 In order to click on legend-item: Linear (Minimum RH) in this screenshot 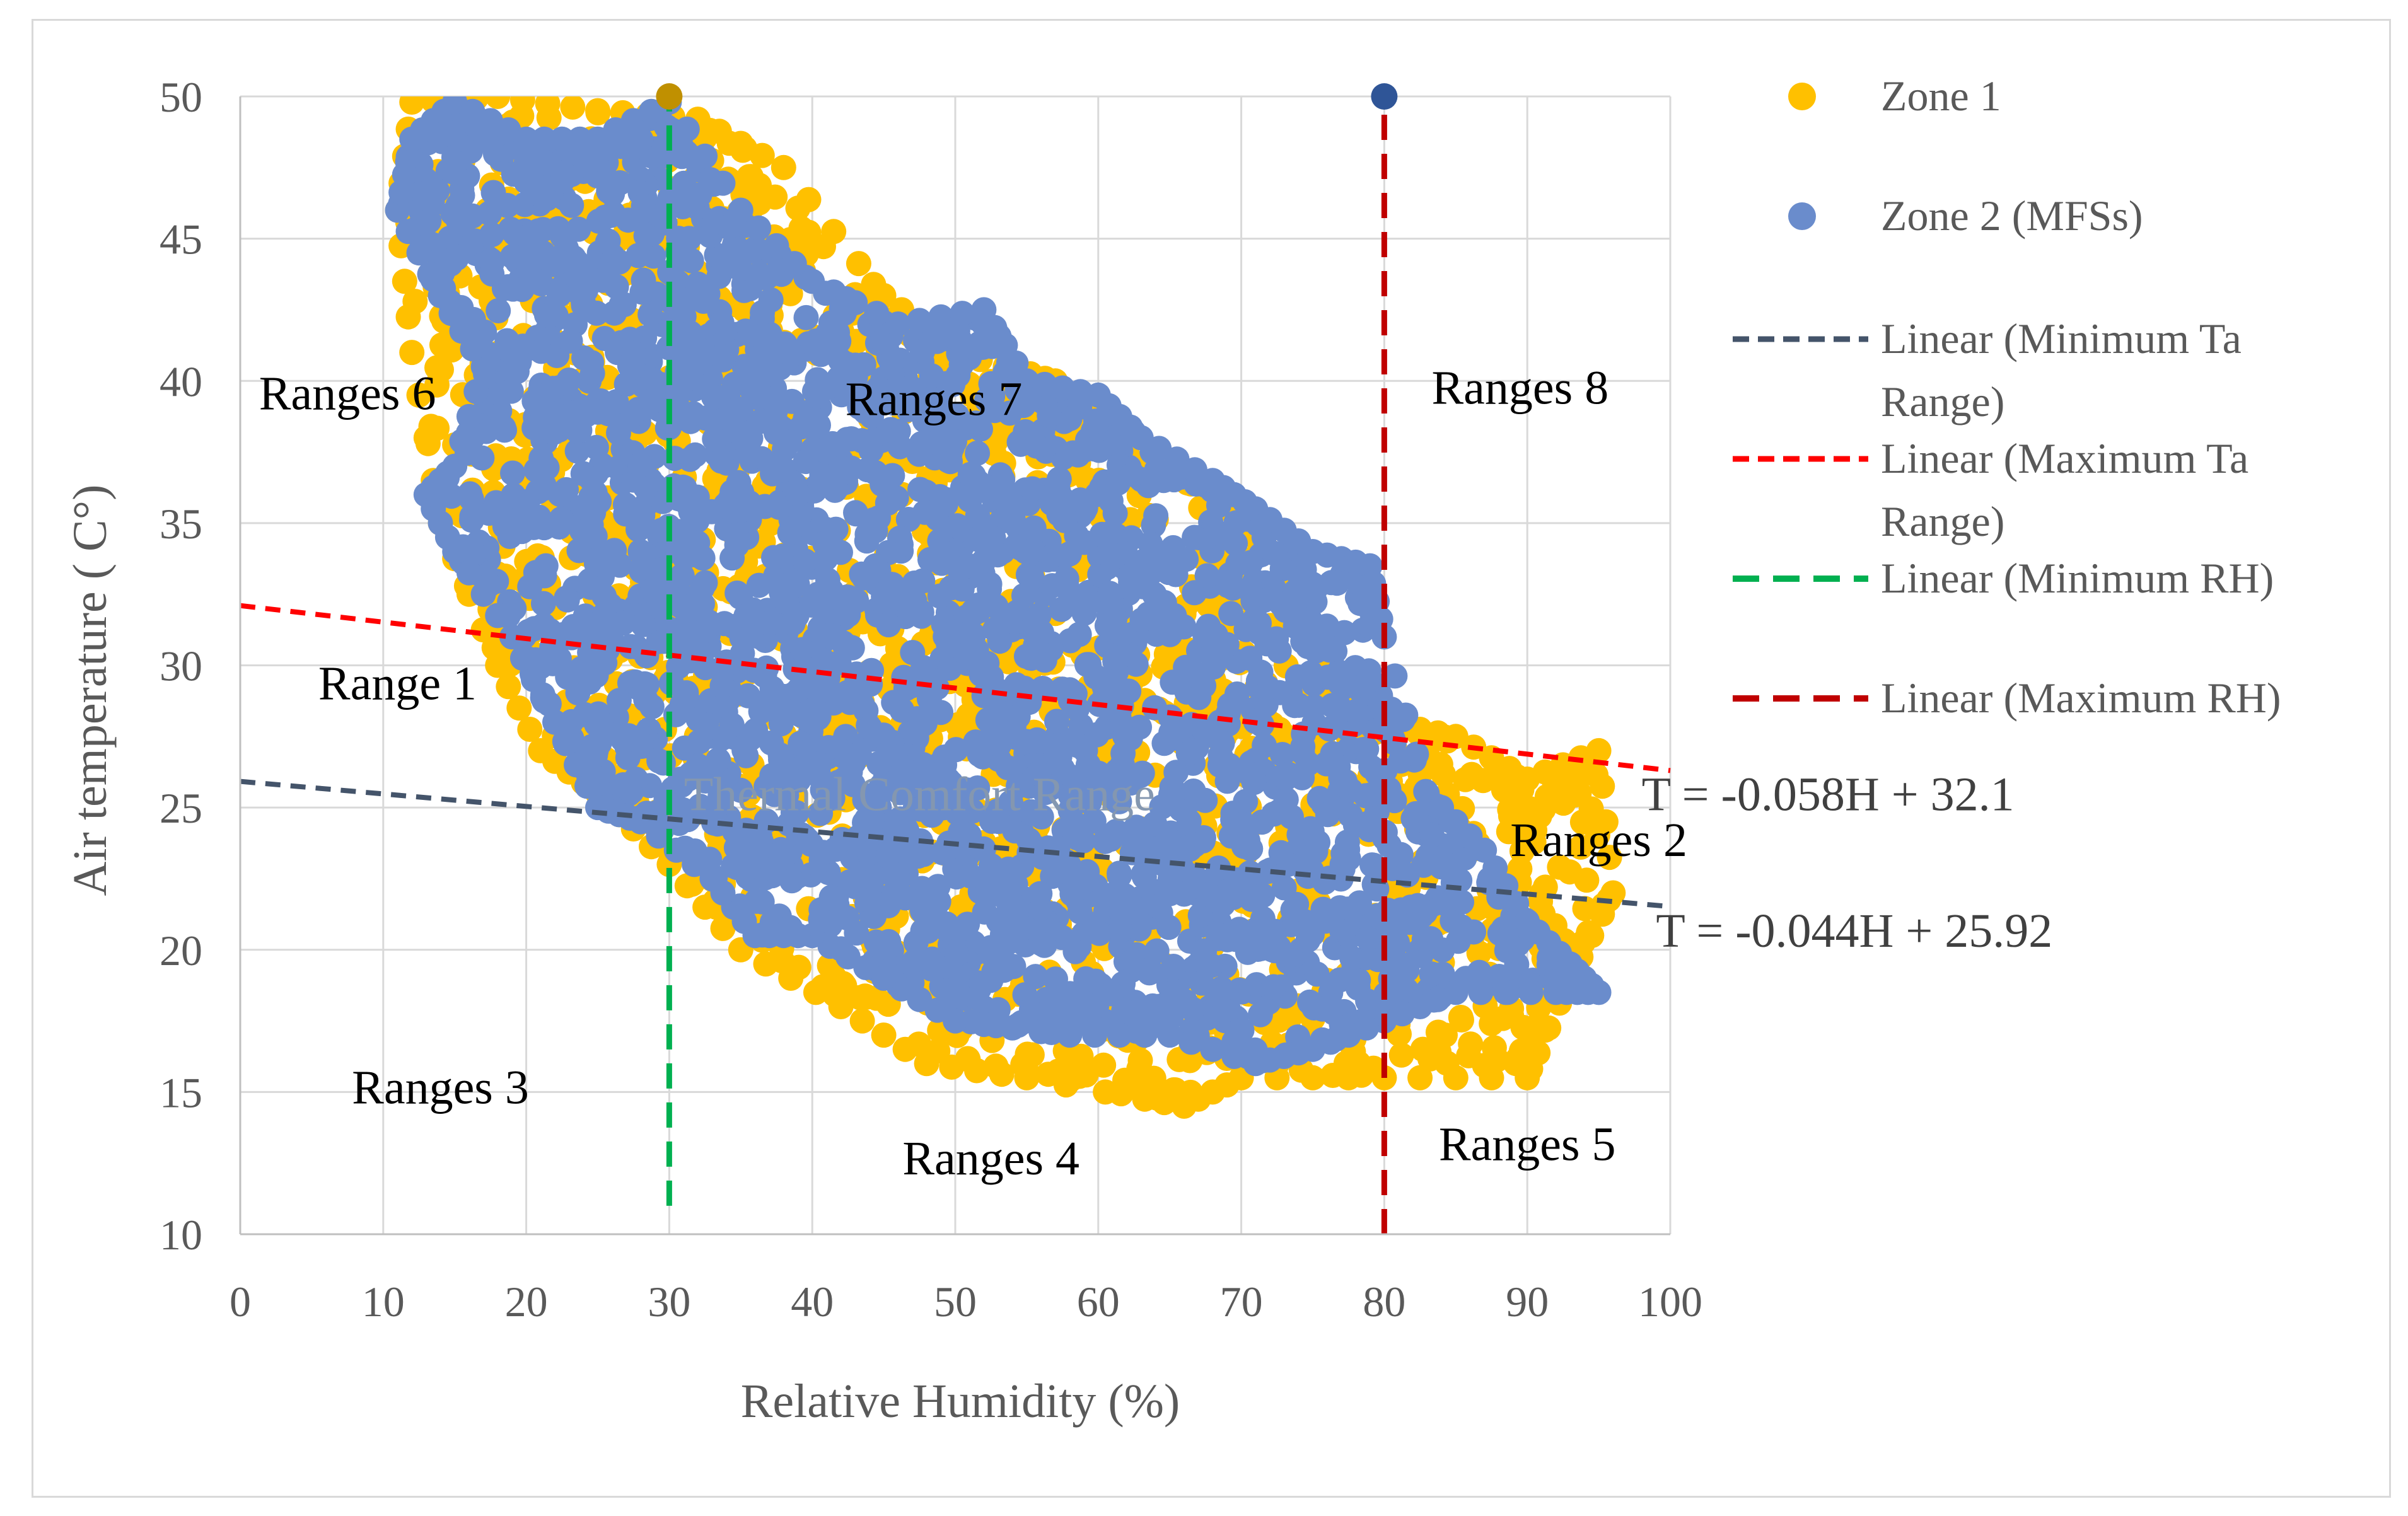, I will do `click(2003, 578)`.